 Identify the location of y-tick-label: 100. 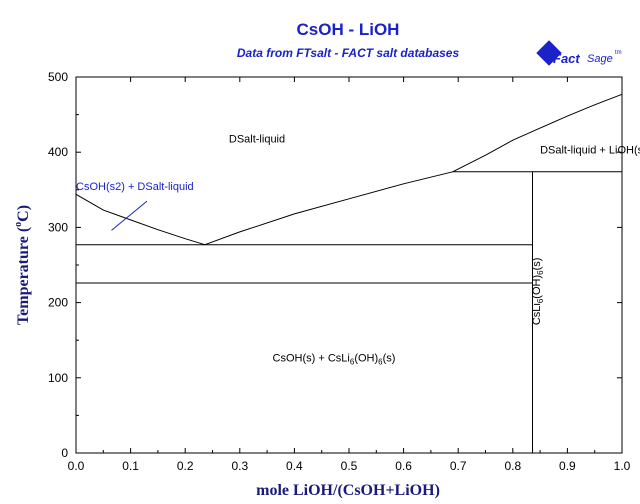
(58, 378).